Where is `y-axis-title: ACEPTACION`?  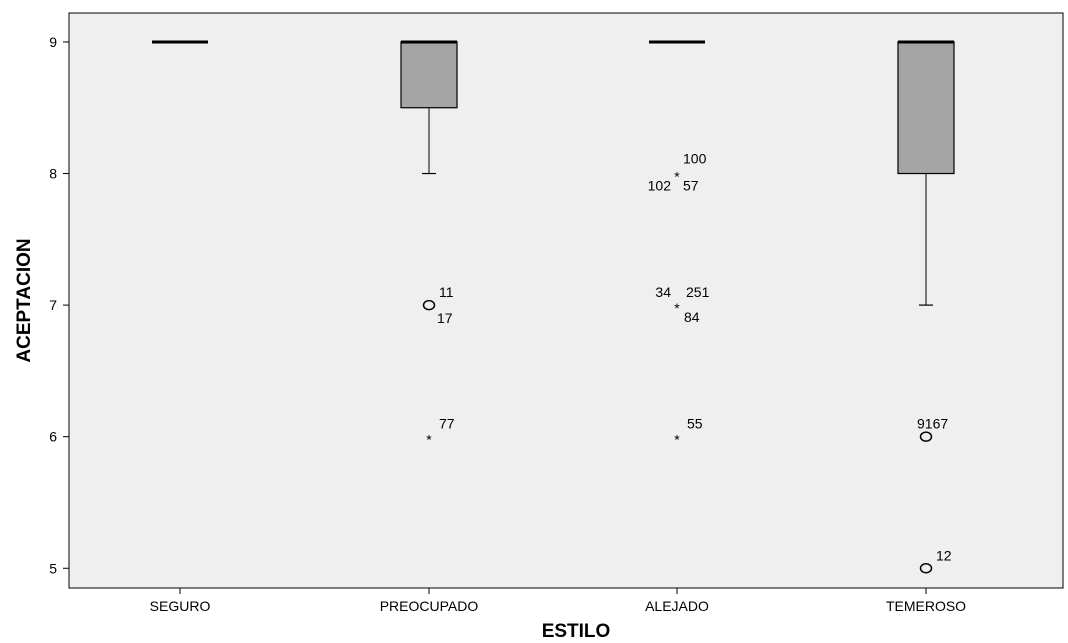
y-axis-title: ACEPTACION is located at coordinates (24, 300).